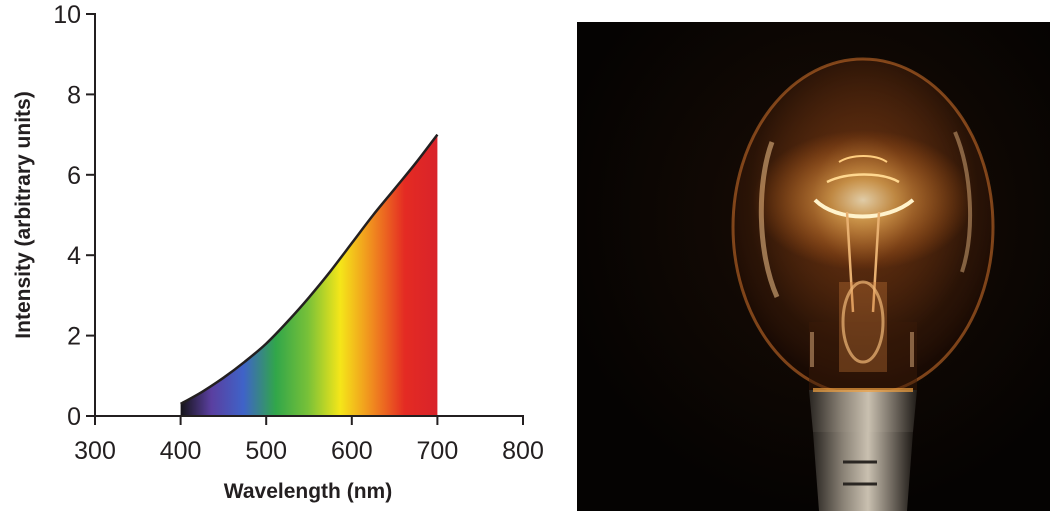 This screenshot has width=1050, height=511. I want to click on y-tick-label: 10, so click(67, 15).